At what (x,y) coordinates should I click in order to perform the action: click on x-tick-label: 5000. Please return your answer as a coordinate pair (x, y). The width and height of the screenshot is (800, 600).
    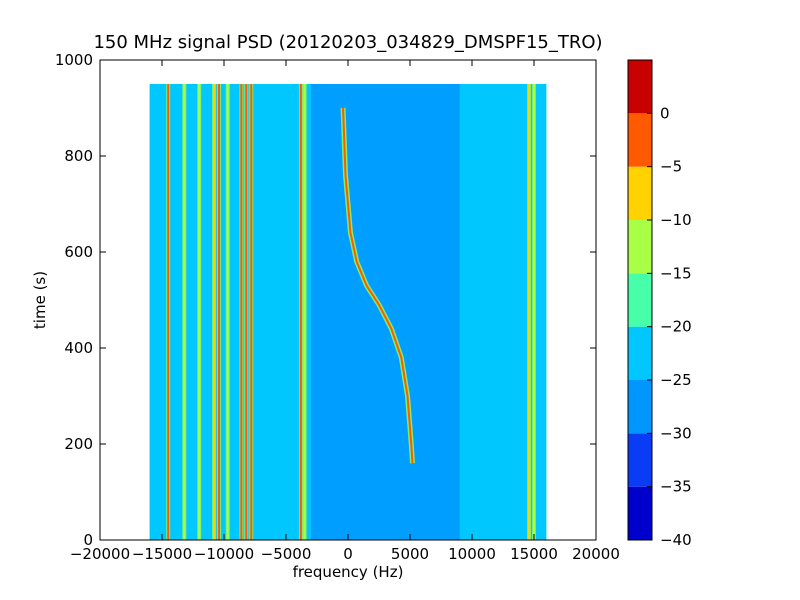
    Looking at the image, I should click on (410, 554).